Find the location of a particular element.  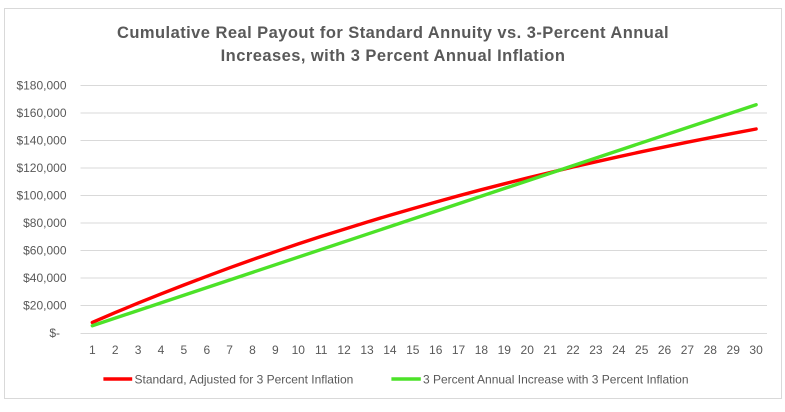

svg-text: $140,000 is located at coordinates (41, 141).